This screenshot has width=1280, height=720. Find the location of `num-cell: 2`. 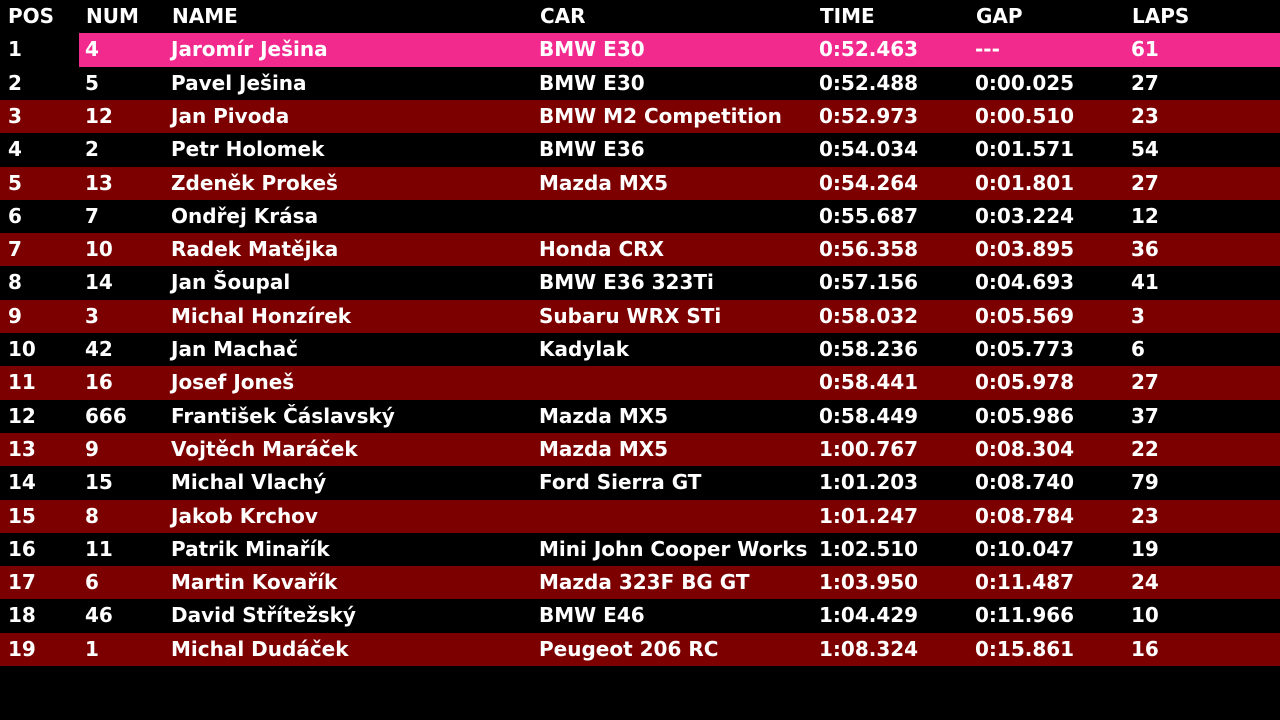

num-cell: 2 is located at coordinates (92, 149).